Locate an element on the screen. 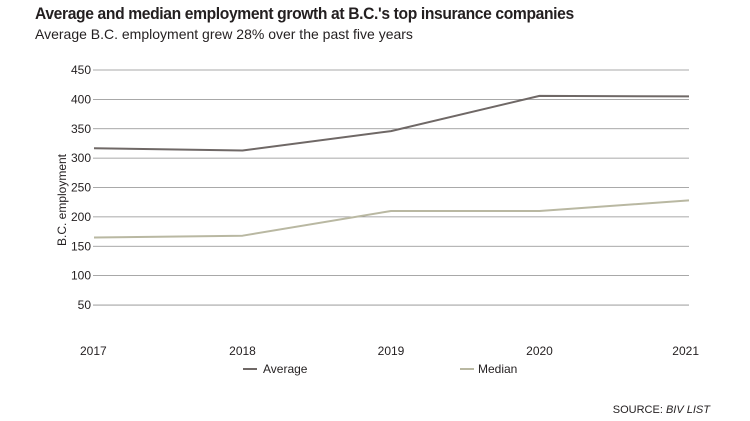  y-tick-label-300: 300 is located at coordinates (81, 158).